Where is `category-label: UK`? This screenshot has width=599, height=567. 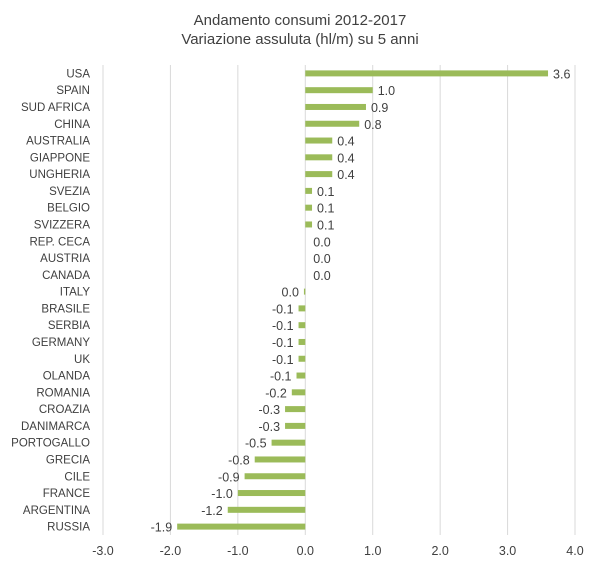
category-label: UK is located at coordinates (82, 360).